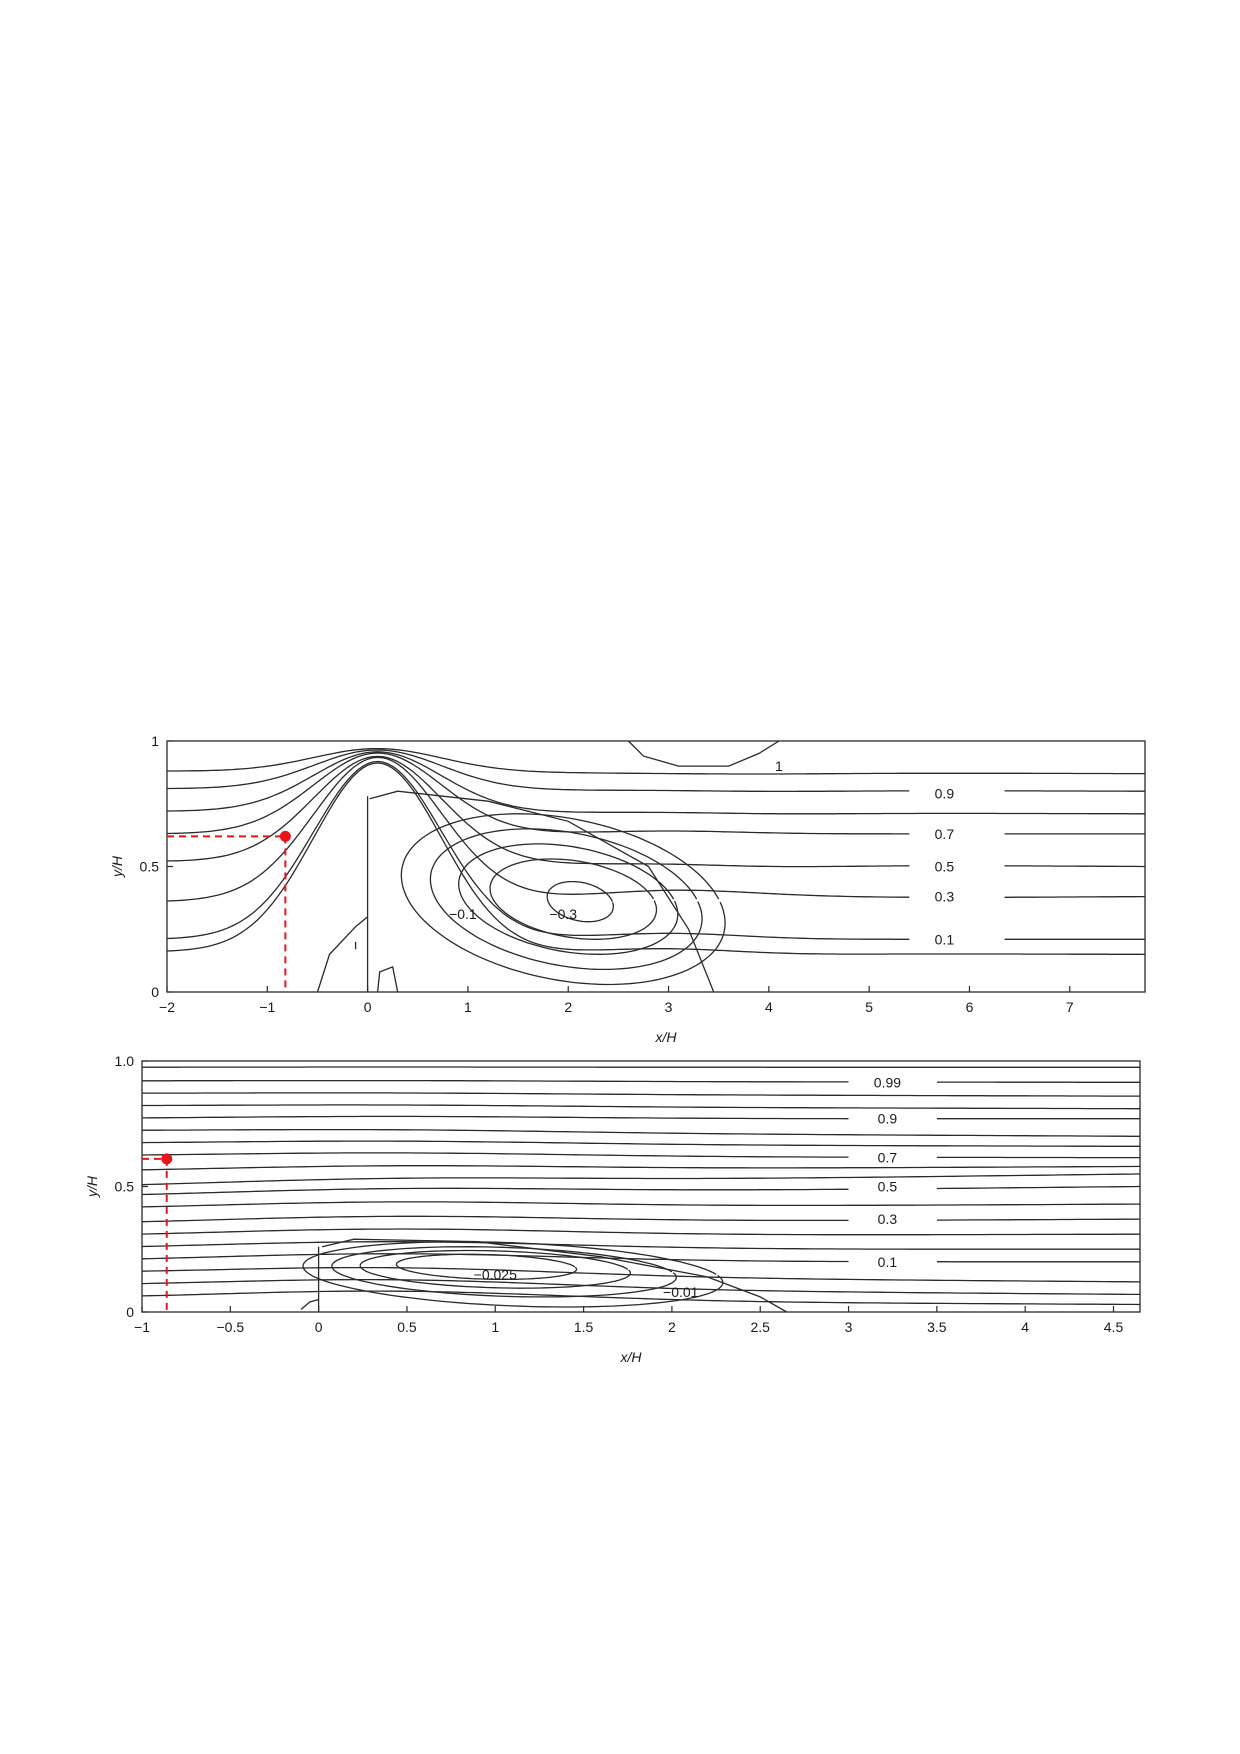 The image size is (1240, 1754). What do you see at coordinates (937, 1327) in the screenshot?
I see `x-tick-label: 3.5` at bounding box center [937, 1327].